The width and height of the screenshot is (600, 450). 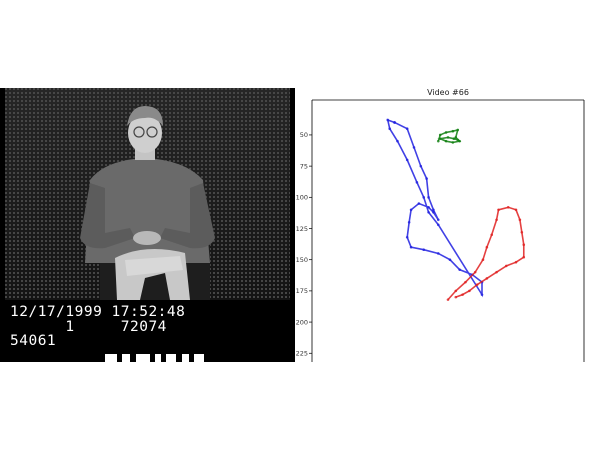 What do you see at coordinates (302, 229) in the screenshot?
I see `y-tick-label: 125` at bounding box center [302, 229].